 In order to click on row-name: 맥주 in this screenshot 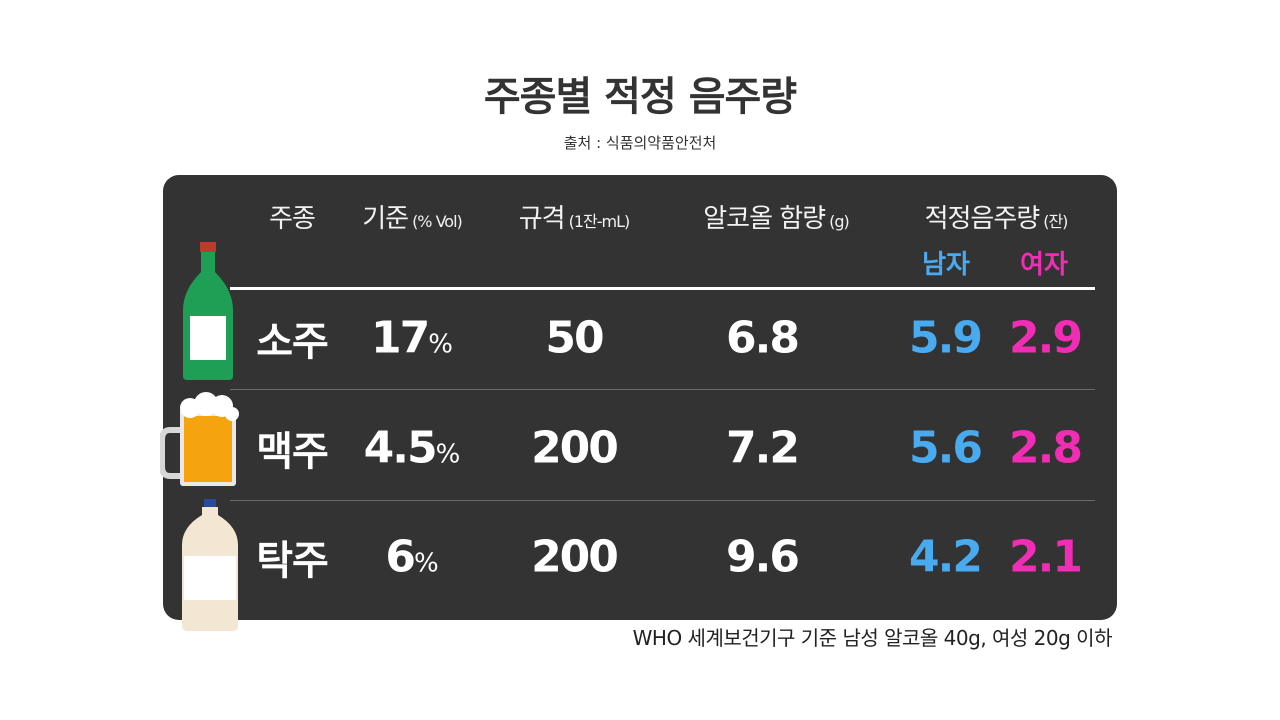, I will do `click(292, 452)`.